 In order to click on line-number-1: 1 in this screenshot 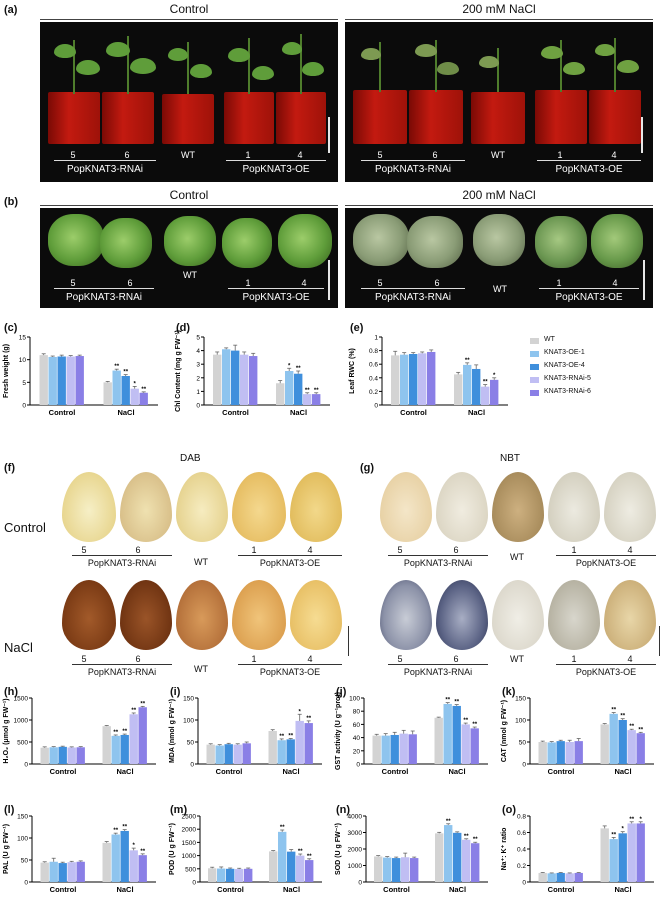, I will do `click(574, 659)`.